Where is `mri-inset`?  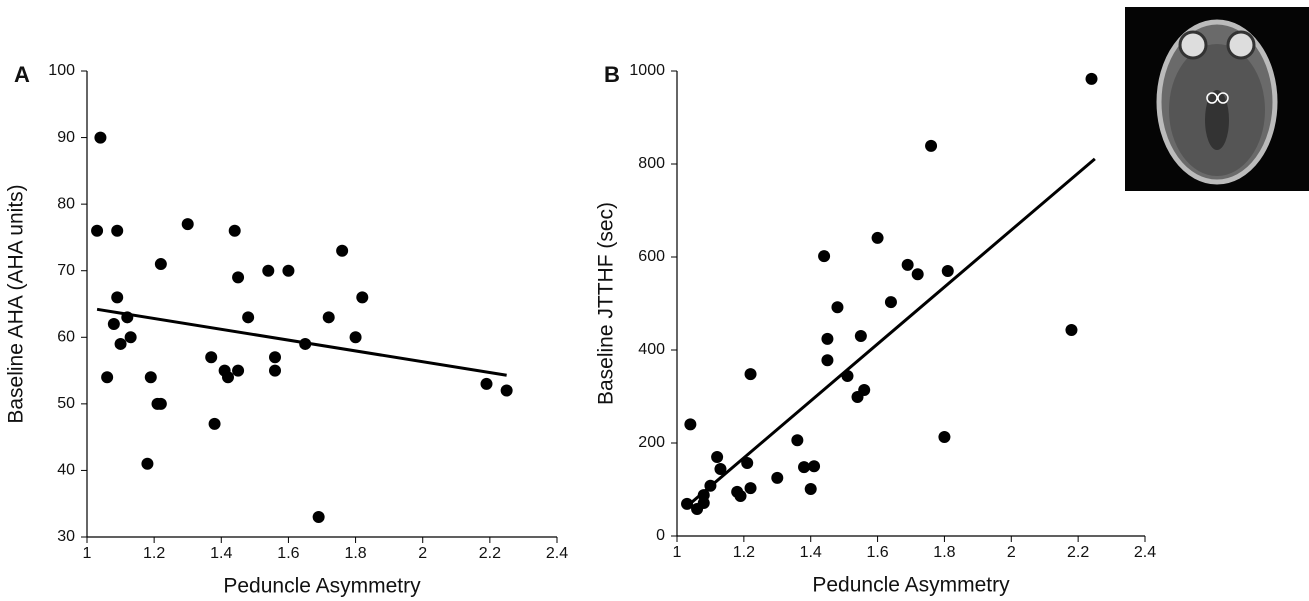
mri-inset is located at coordinates (1217, 99).